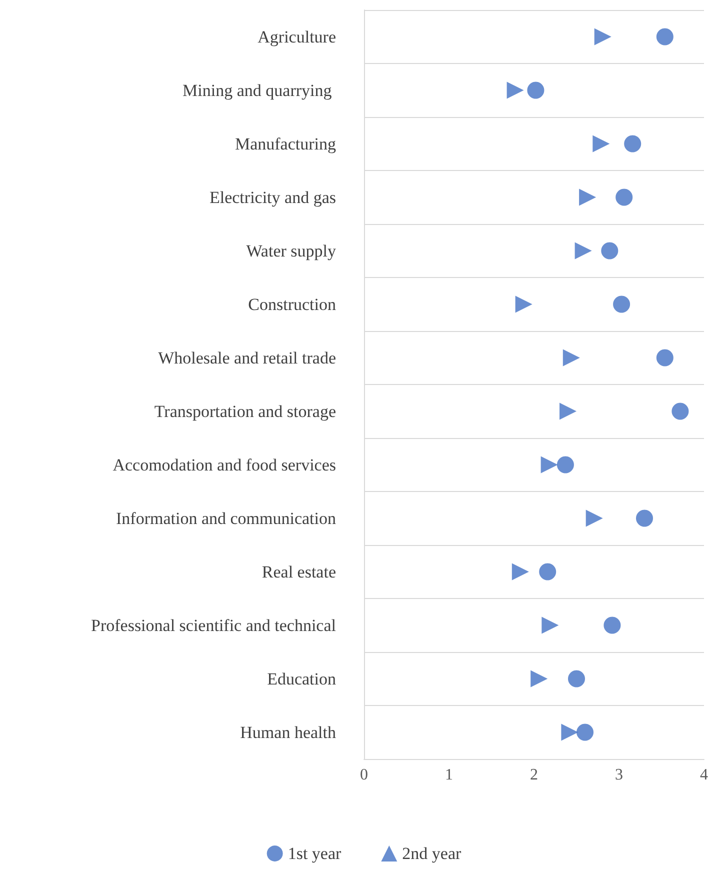 The width and height of the screenshot is (728, 885). What do you see at coordinates (299, 572) in the screenshot?
I see `y-tick-label: Real estate` at bounding box center [299, 572].